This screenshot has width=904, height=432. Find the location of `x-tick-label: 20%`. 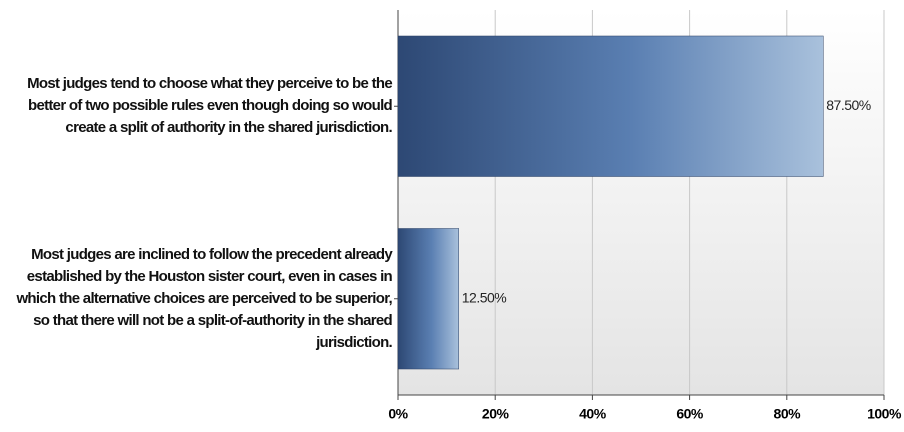

x-tick-label: 20% is located at coordinates (496, 414).